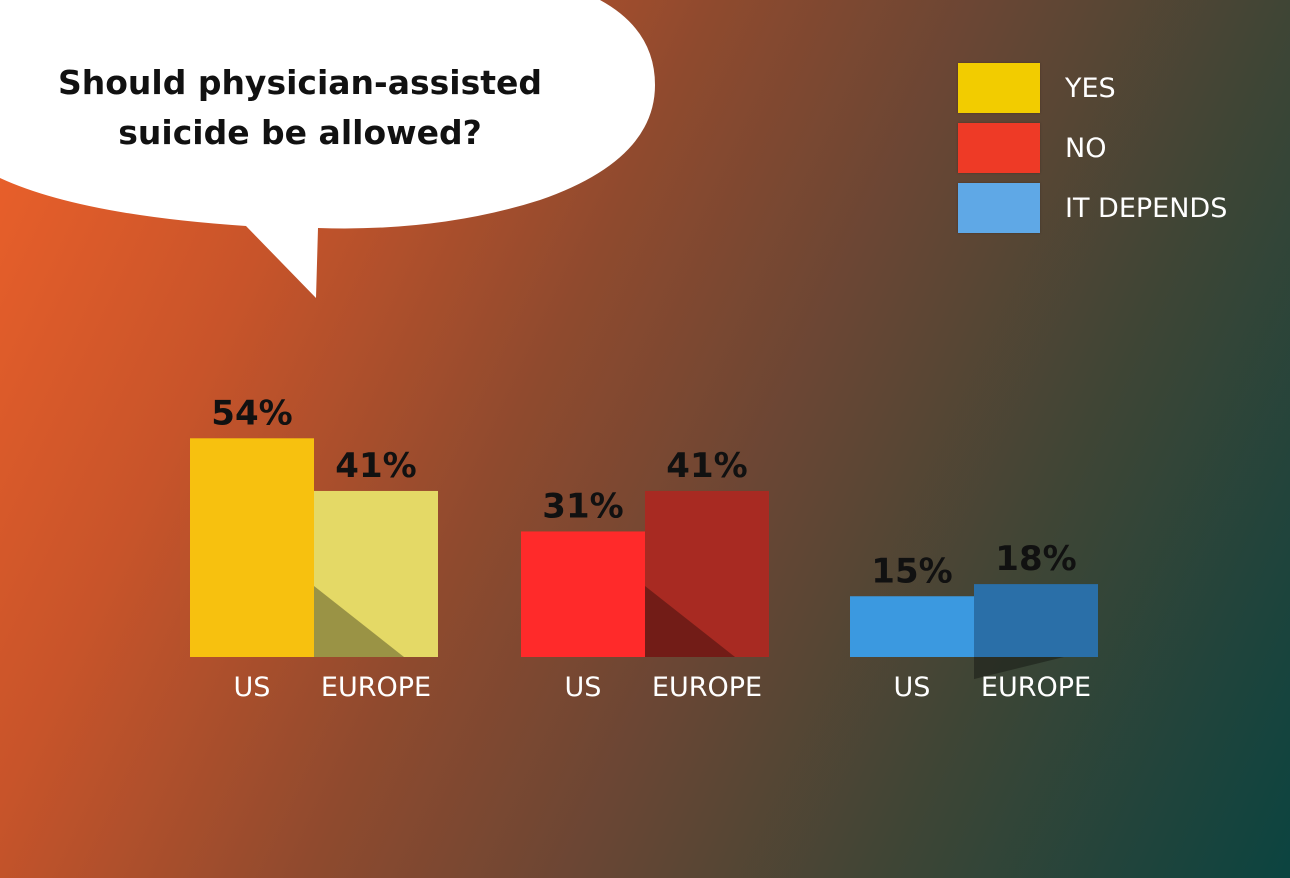 Image resolution: width=1290 pixels, height=878 pixels. What do you see at coordinates (911, 571) in the screenshot?
I see `data-label-it-depends-us: 15%` at bounding box center [911, 571].